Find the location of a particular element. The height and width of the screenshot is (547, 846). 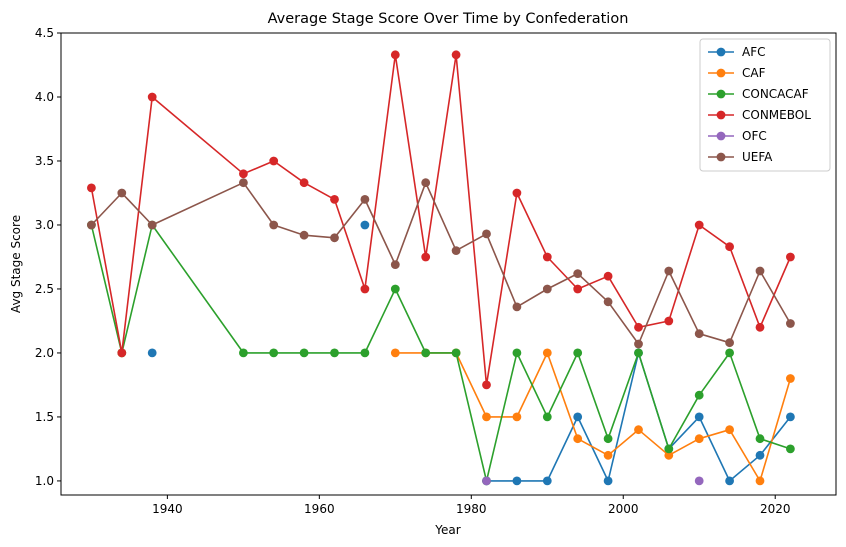

legend-item-afc: AFC is located at coordinates (737, 52).